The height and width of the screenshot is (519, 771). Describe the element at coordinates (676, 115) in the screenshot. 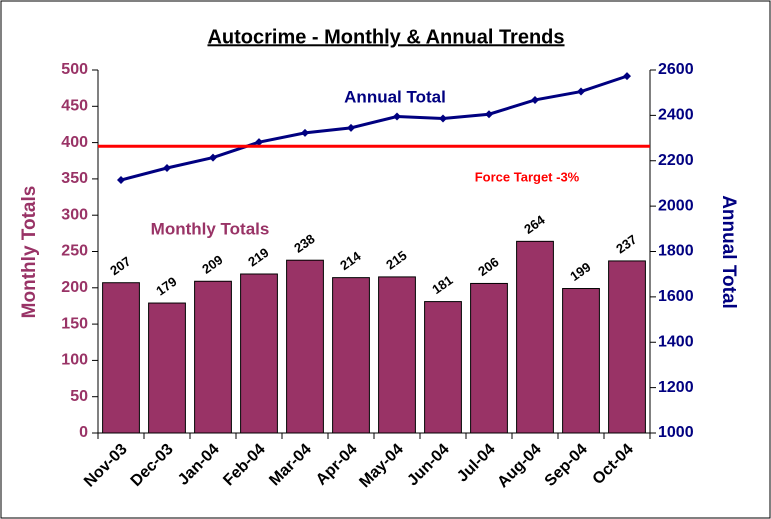

I see `y2-tick-label: 2400` at that location.